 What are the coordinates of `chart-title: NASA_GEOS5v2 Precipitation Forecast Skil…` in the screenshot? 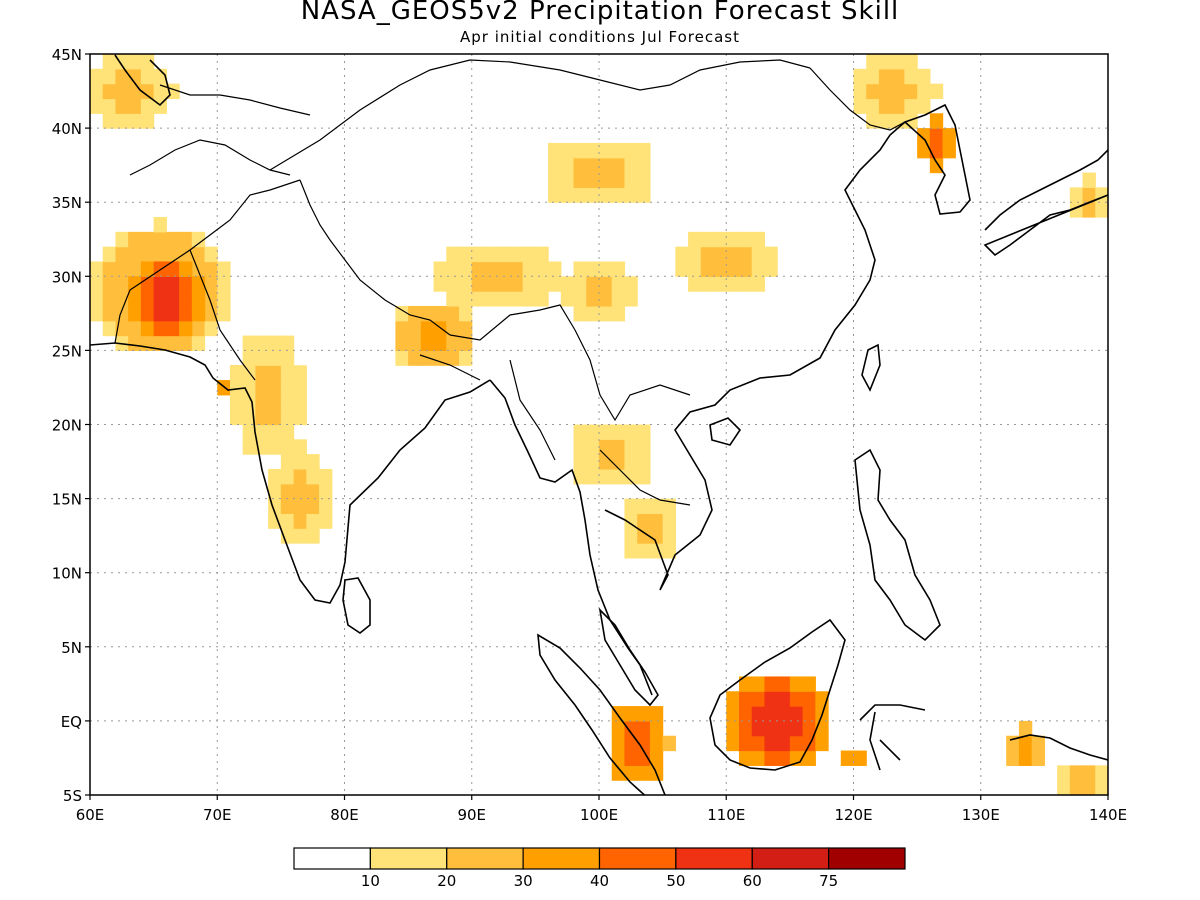 It's located at (600, 13).